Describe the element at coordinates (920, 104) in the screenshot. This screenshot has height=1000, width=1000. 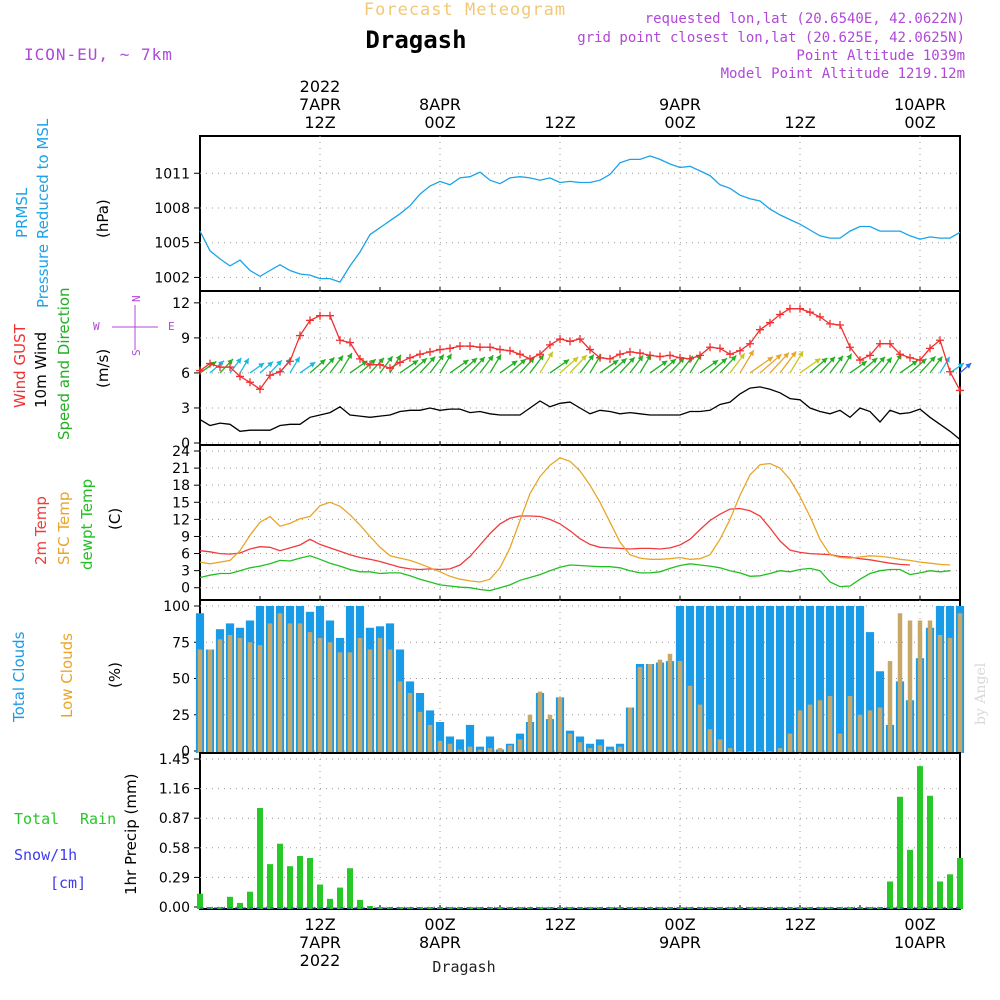
I see `top-time-label: 10APR` at that location.